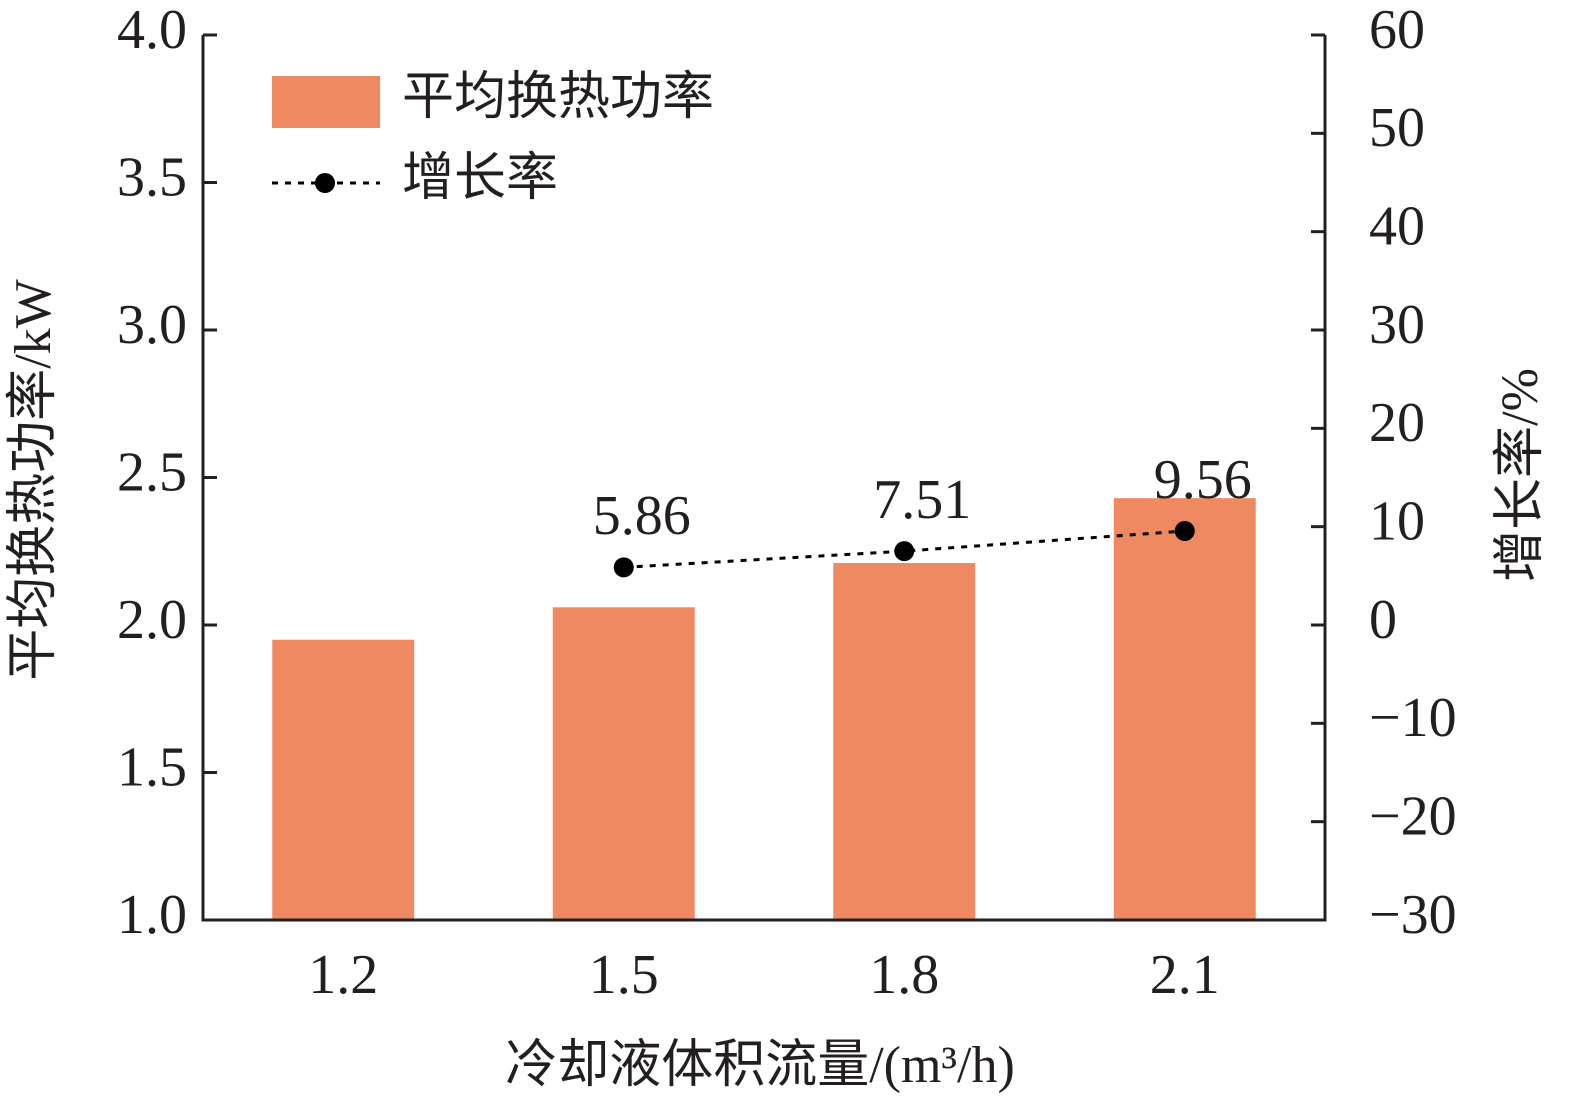 The height and width of the screenshot is (1117, 1574). What do you see at coordinates (1520, 475) in the screenshot?
I see `y2-axis-label: 增长率/%` at bounding box center [1520, 475].